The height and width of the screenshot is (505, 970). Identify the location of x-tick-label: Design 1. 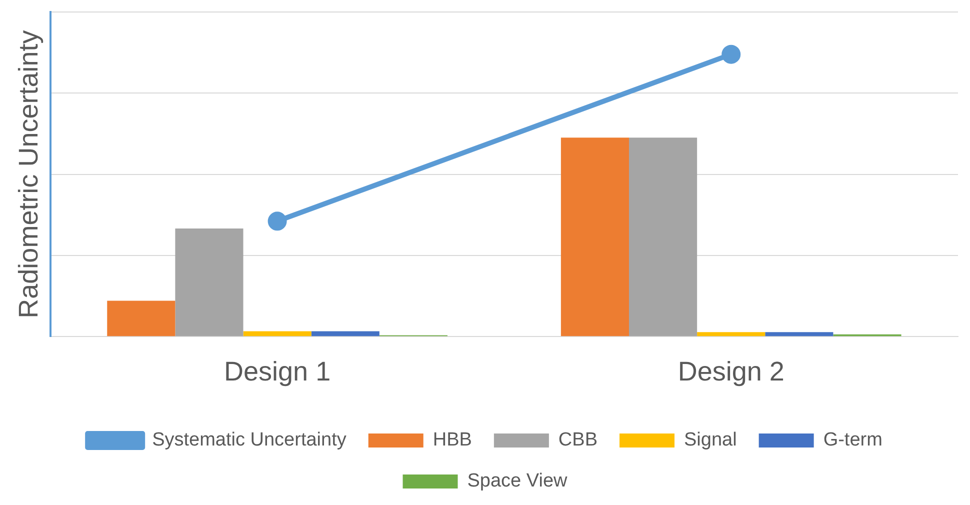
(277, 371).